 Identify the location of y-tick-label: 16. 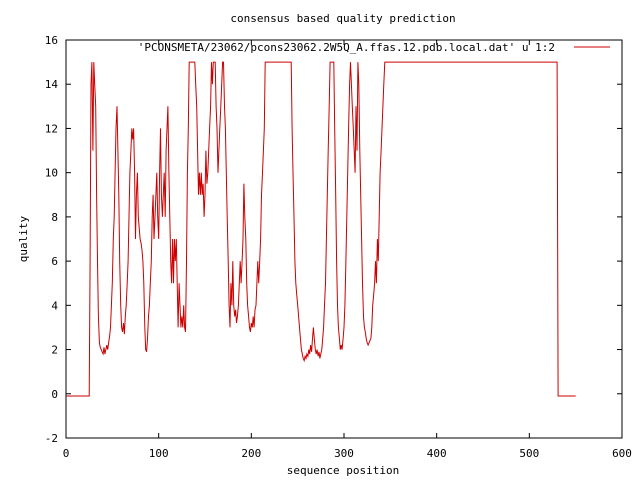
(51, 40).